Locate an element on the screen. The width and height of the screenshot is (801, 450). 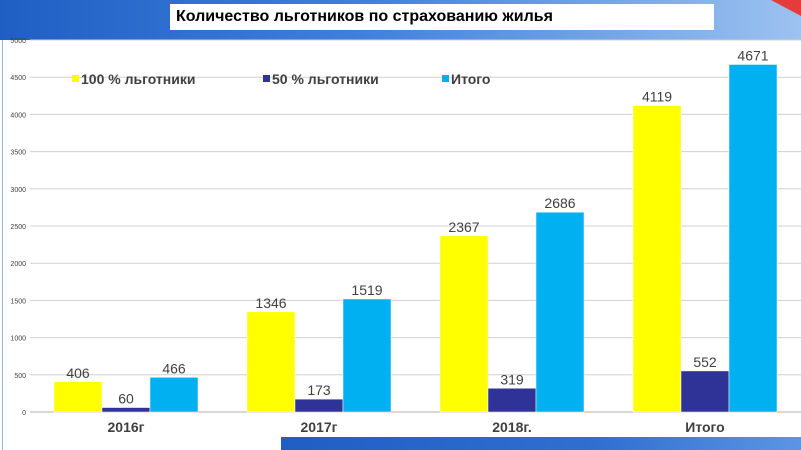
y-tick-label: 4000 is located at coordinates (18, 115).